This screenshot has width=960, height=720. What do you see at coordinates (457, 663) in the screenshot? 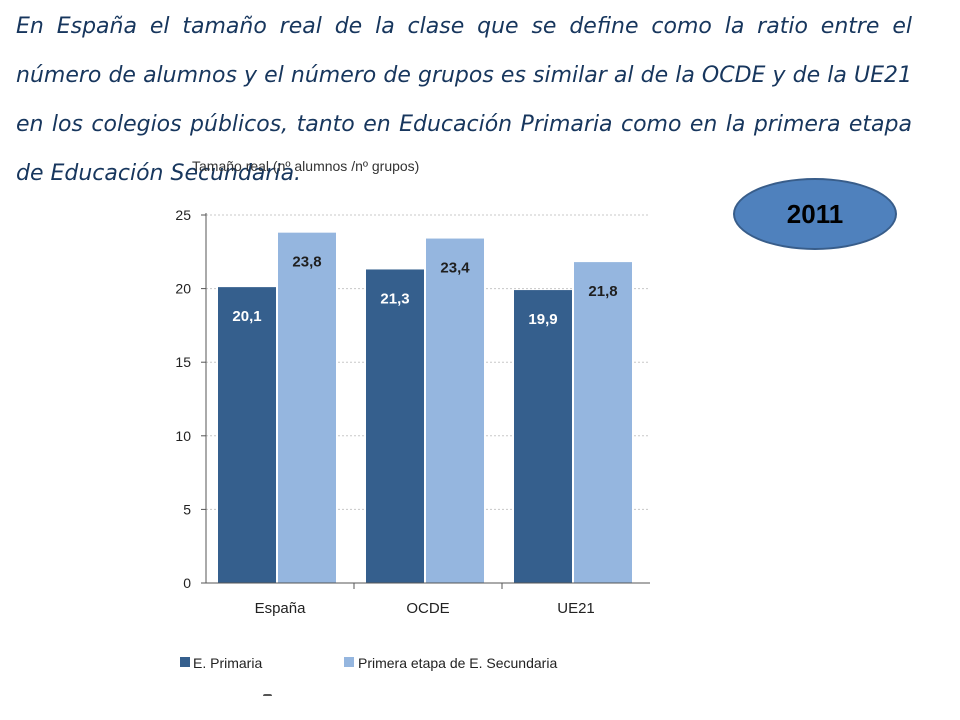
I see `legend-label: Primera etapa de E. Secundaria` at bounding box center [457, 663].